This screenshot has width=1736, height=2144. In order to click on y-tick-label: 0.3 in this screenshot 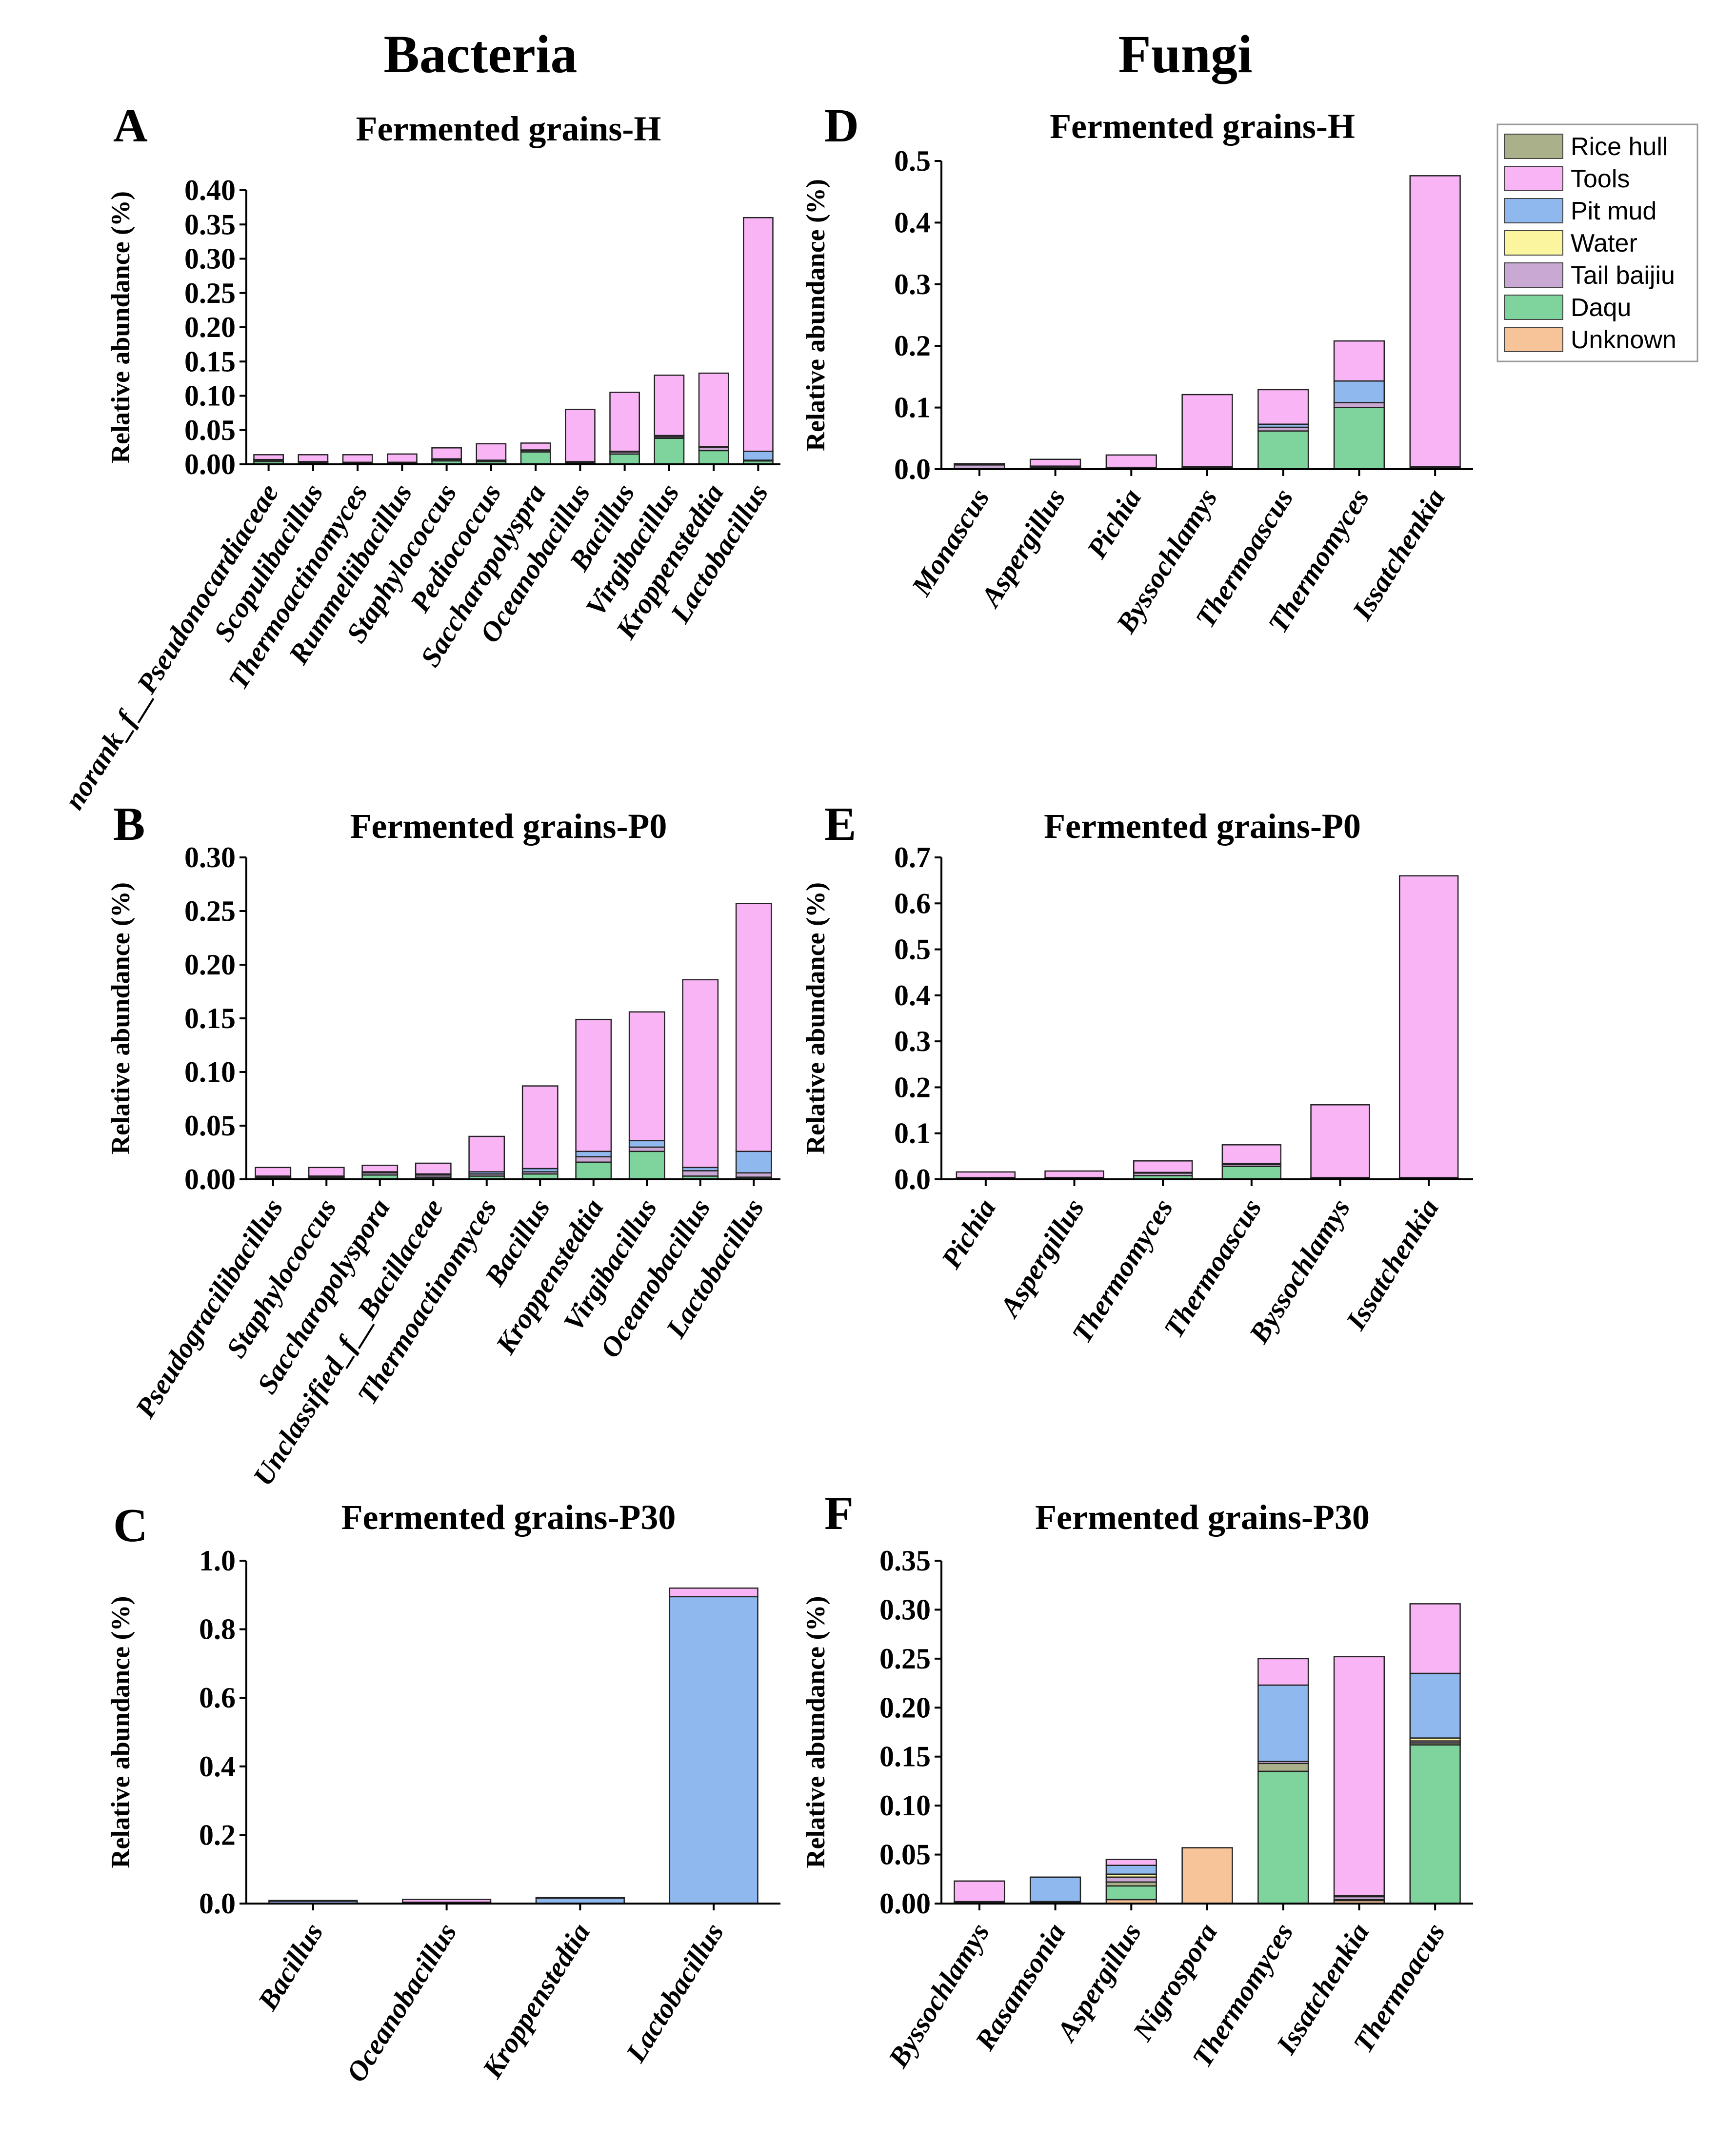, I will do `click(912, 284)`.